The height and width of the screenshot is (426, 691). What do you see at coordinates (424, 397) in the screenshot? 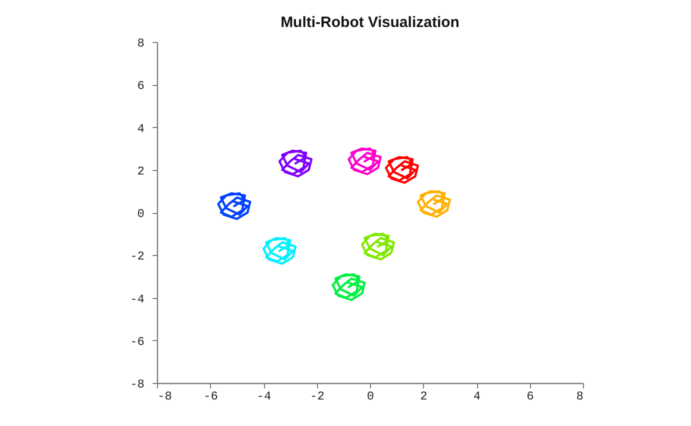
I see `x-tick-label: 2` at bounding box center [424, 397].